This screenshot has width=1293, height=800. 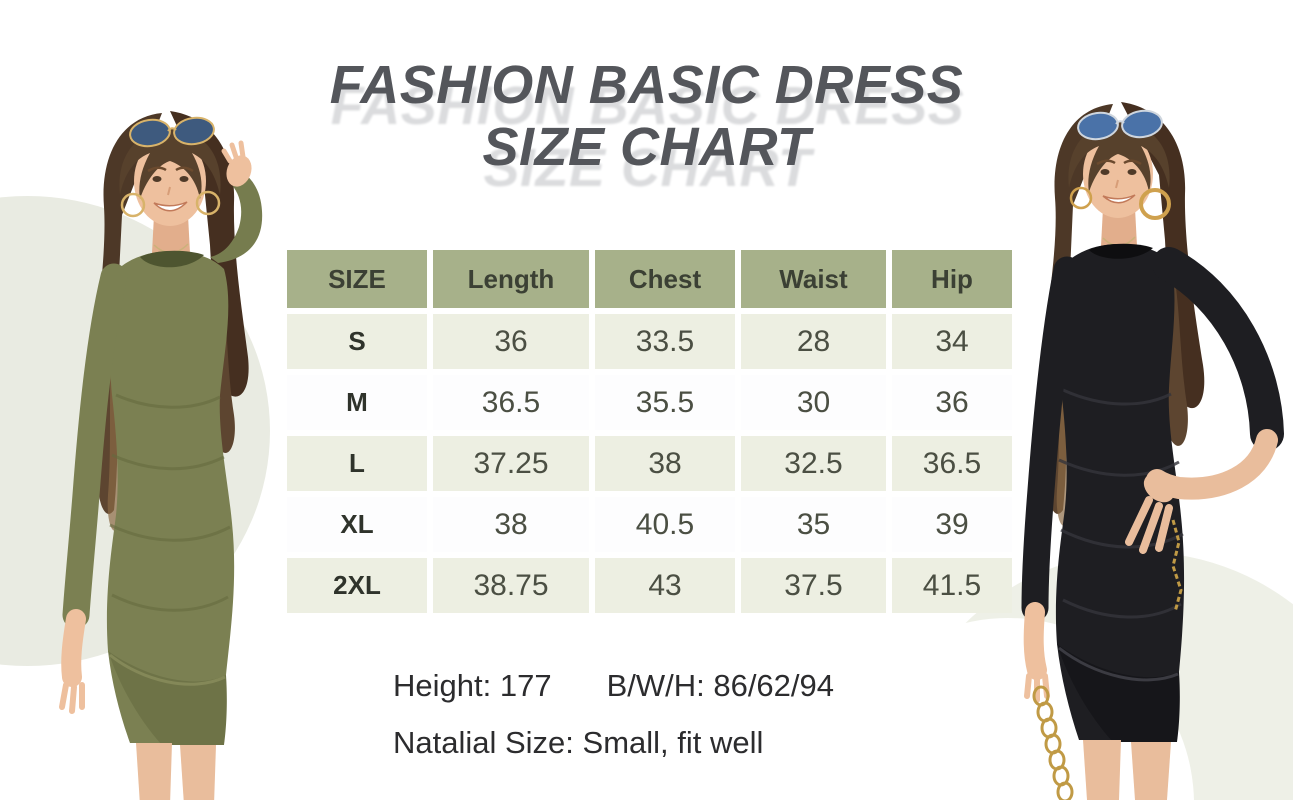 What do you see at coordinates (813, 585) in the screenshot?
I see `value-cell: 37.5` at bounding box center [813, 585].